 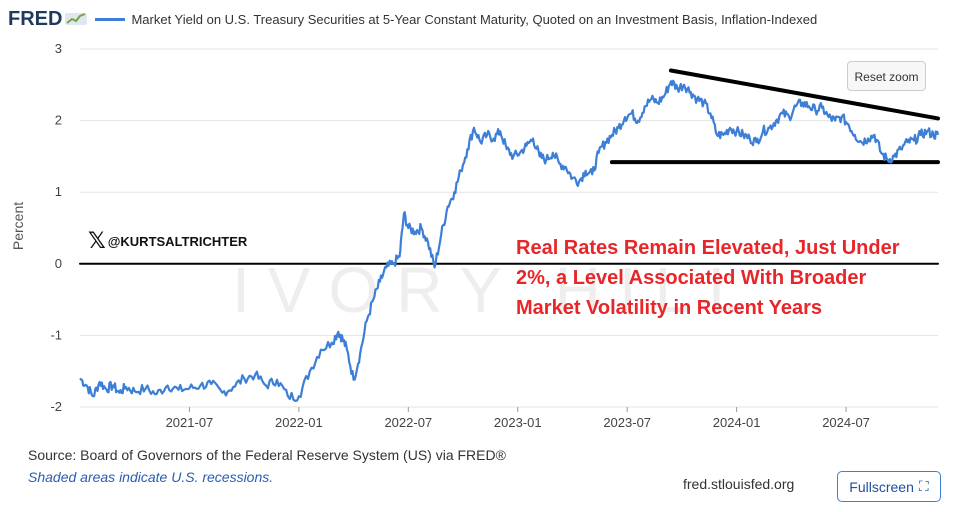 What do you see at coordinates (889, 486) in the screenshot?
I see `fullscreen-button: Fullscreen ⛶` at bounding box center [889, 486].